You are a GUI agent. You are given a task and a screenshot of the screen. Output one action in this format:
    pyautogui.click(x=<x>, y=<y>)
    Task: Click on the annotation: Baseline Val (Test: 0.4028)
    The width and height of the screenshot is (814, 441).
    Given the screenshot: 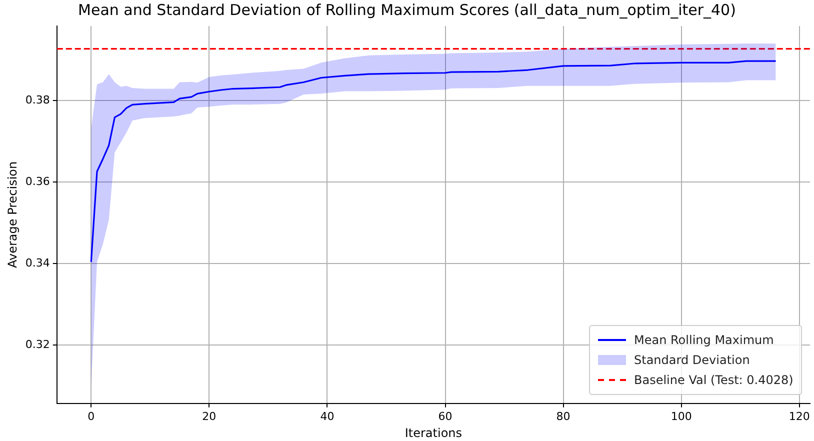 What is the action you would take?
    pyautogui.click(x=714, y=380)
    